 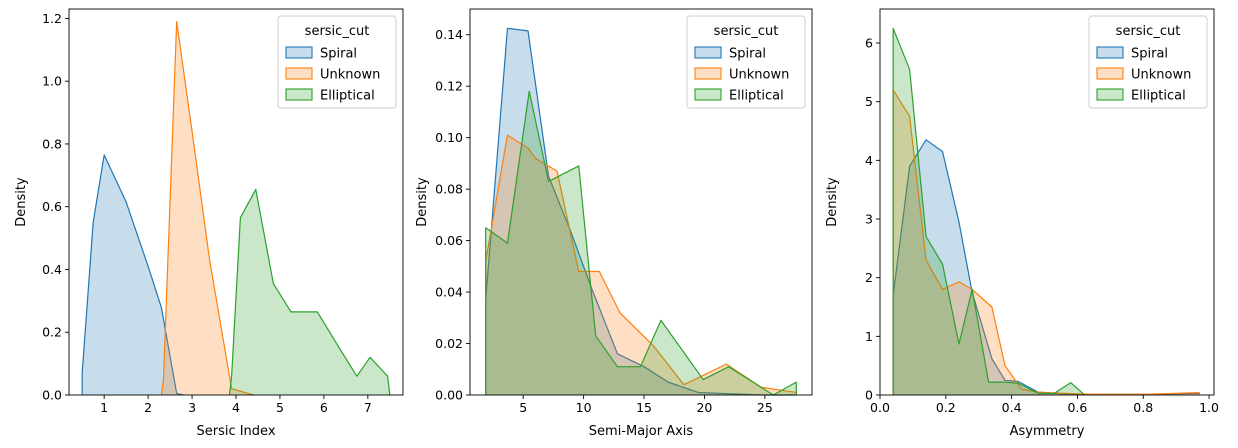 What do you see at coordinates (104, 407) in the screenshot?
I see `x-tick-label: 1` at bounding box center [104, 407].